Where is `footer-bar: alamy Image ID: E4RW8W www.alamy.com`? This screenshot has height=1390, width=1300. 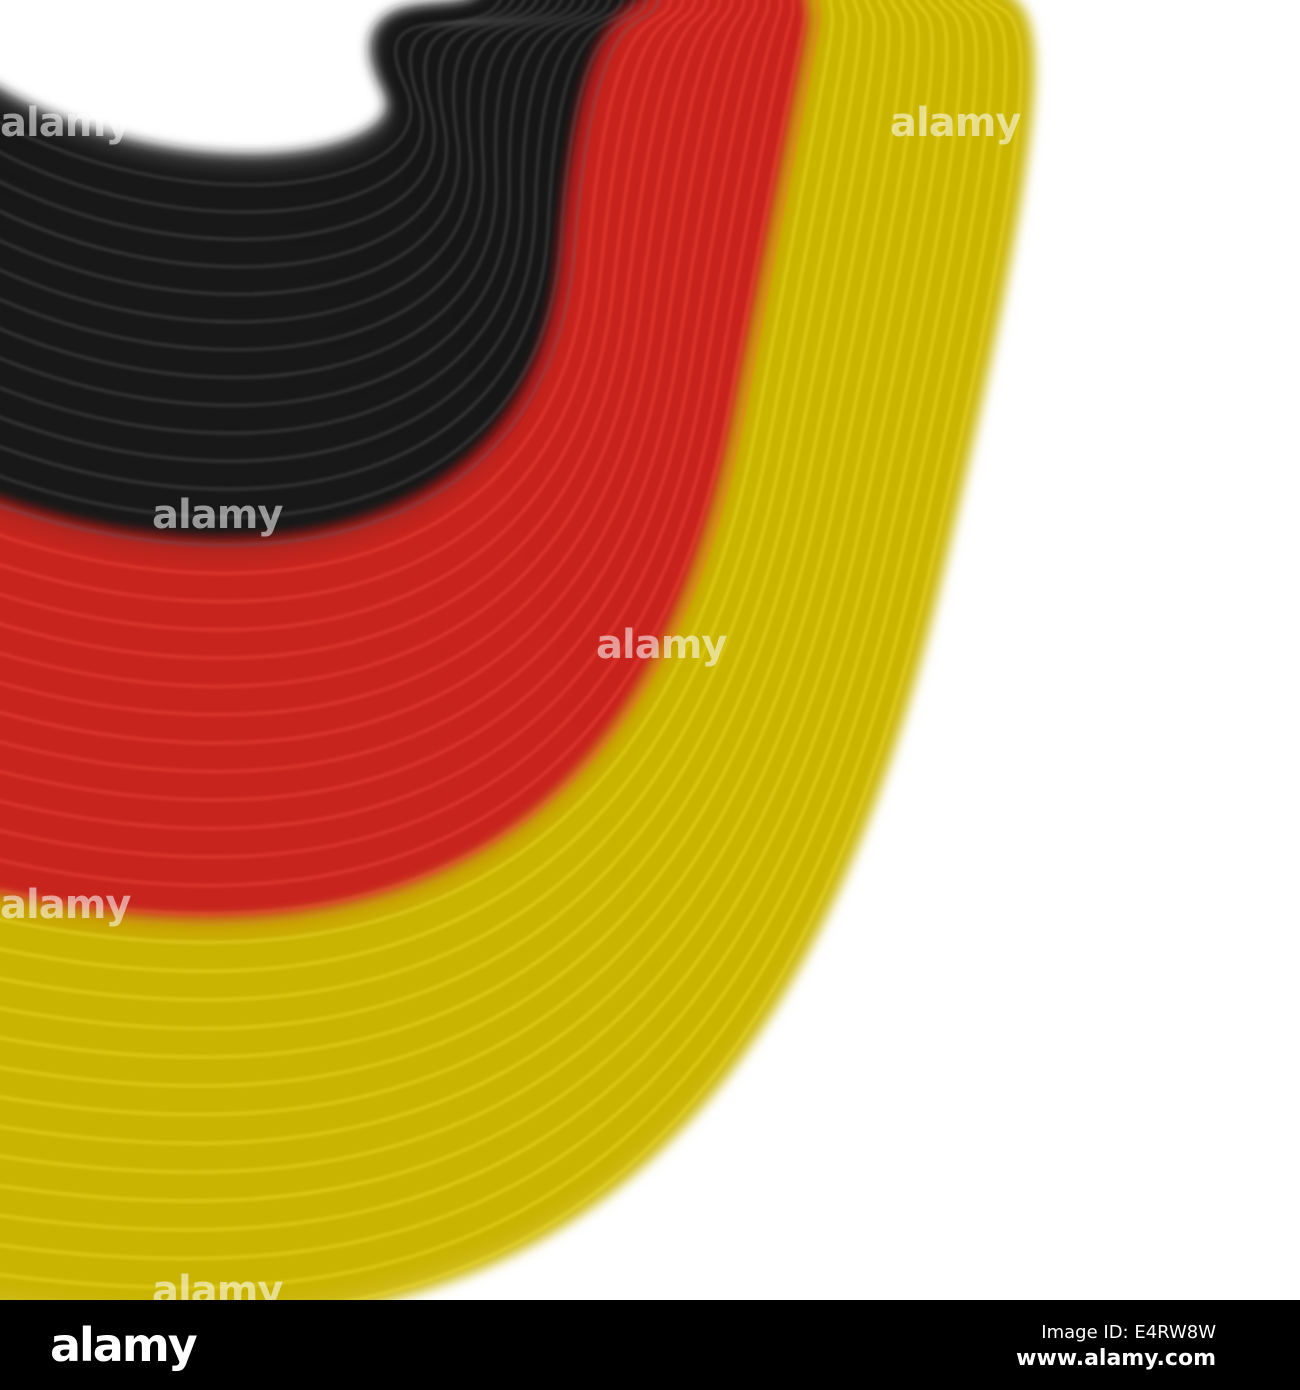 footer-bar: alamy Image ID: E4RW8W www.alamy.com is located at coordinates (650, 1345).